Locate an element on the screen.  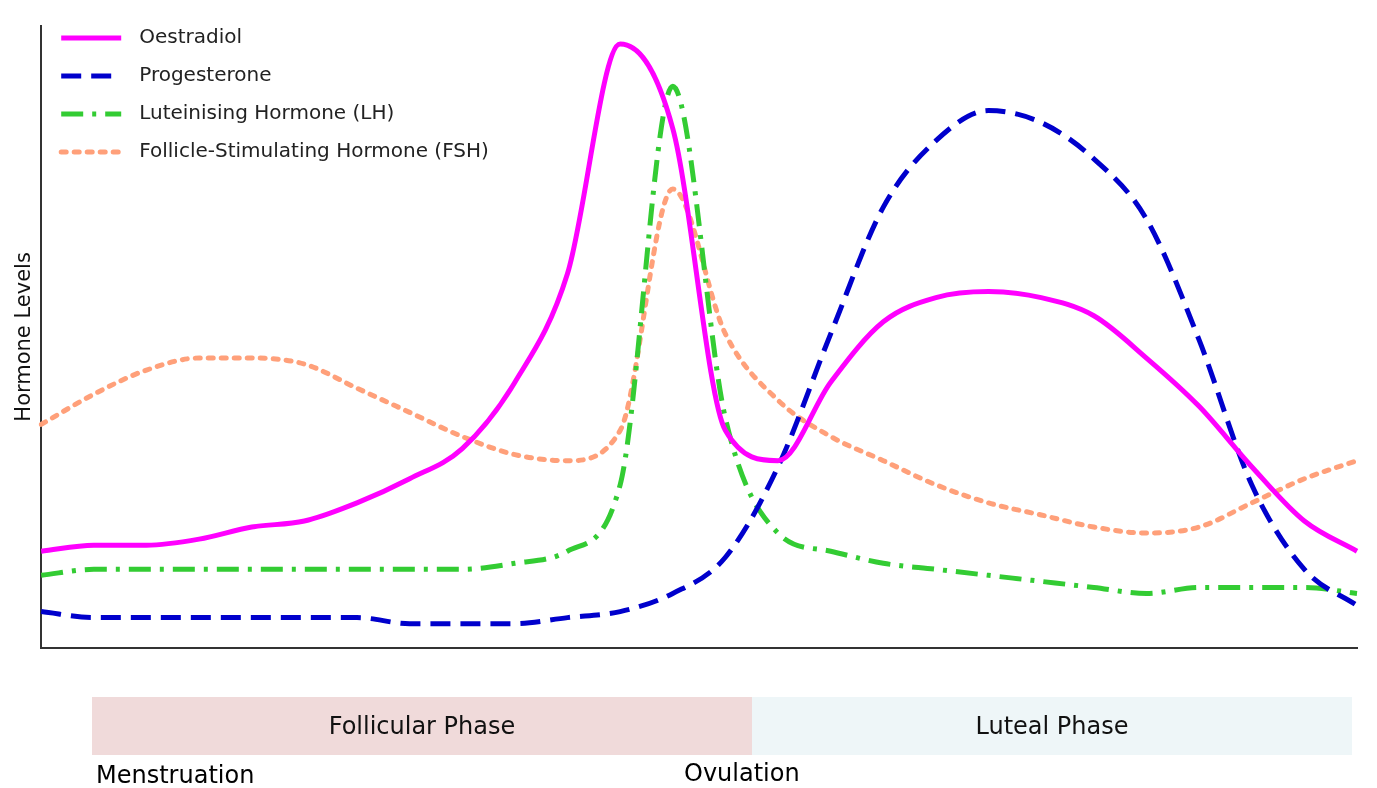
legend-label: Follicle-Stimulating Hormone (FSH) is located at coordinates (314, 150).